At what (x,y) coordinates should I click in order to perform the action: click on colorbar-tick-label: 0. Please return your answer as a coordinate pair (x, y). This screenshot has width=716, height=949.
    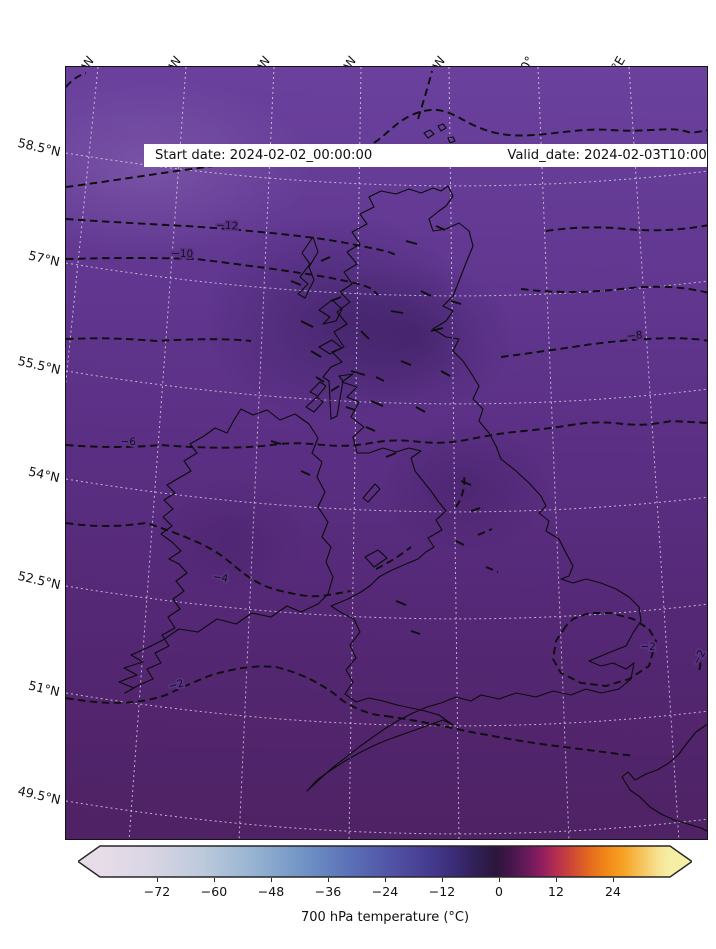
    Looking at the image, I should click on (499, 891).